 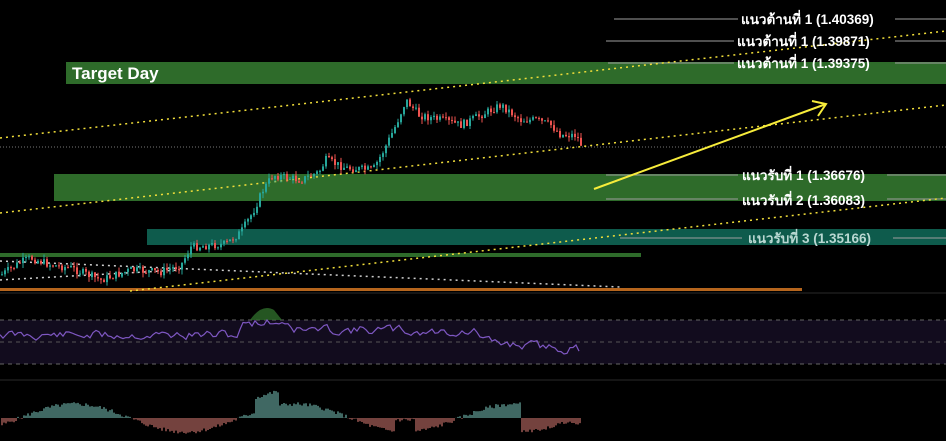 I want to click on orange-base-line, so click(x=401, y=289).